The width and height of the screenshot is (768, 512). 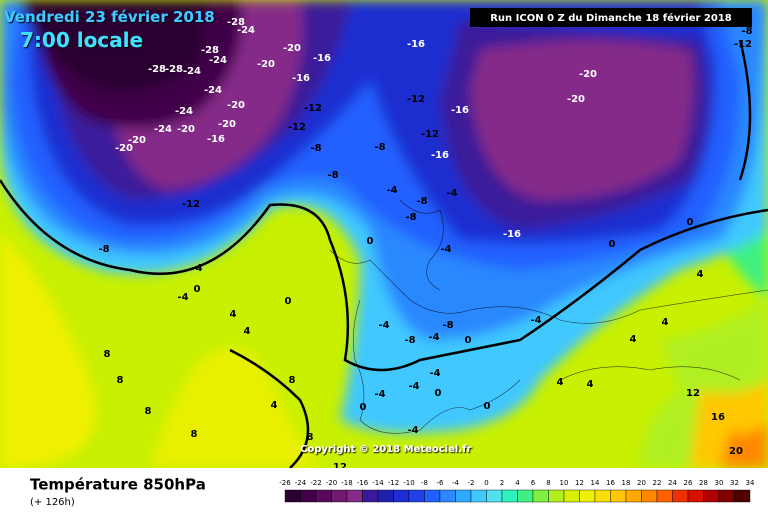 What do you see at coordinates (301, 483) in the screenshot?
I see `colorbar-tick-label: -24` at bounding box center [301, 483].